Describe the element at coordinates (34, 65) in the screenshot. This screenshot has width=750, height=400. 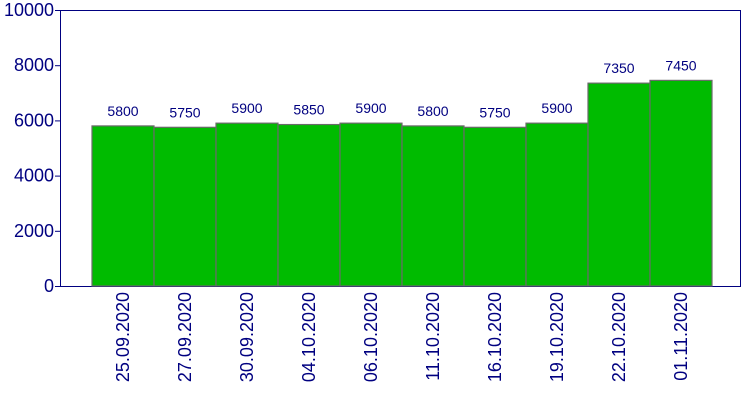
I see `y-tick-label: 8000` at that location.